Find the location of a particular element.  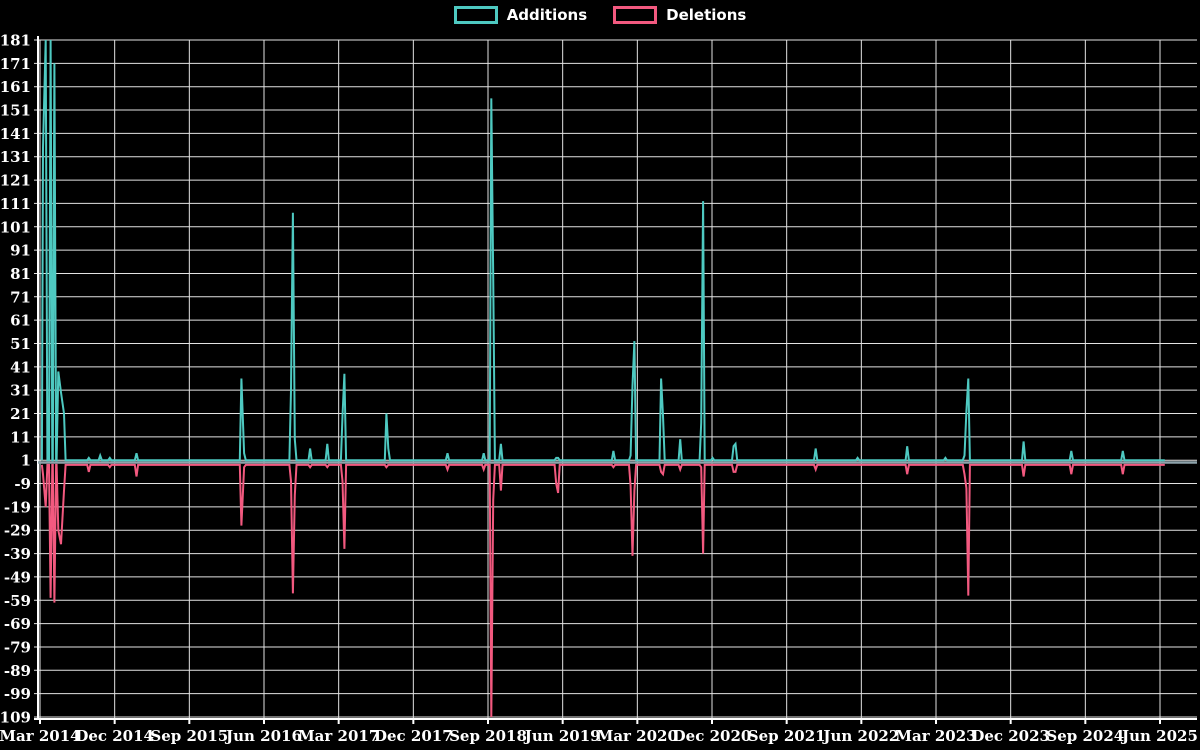

y-tick-label: 171 is located at coordinates (15, 64).